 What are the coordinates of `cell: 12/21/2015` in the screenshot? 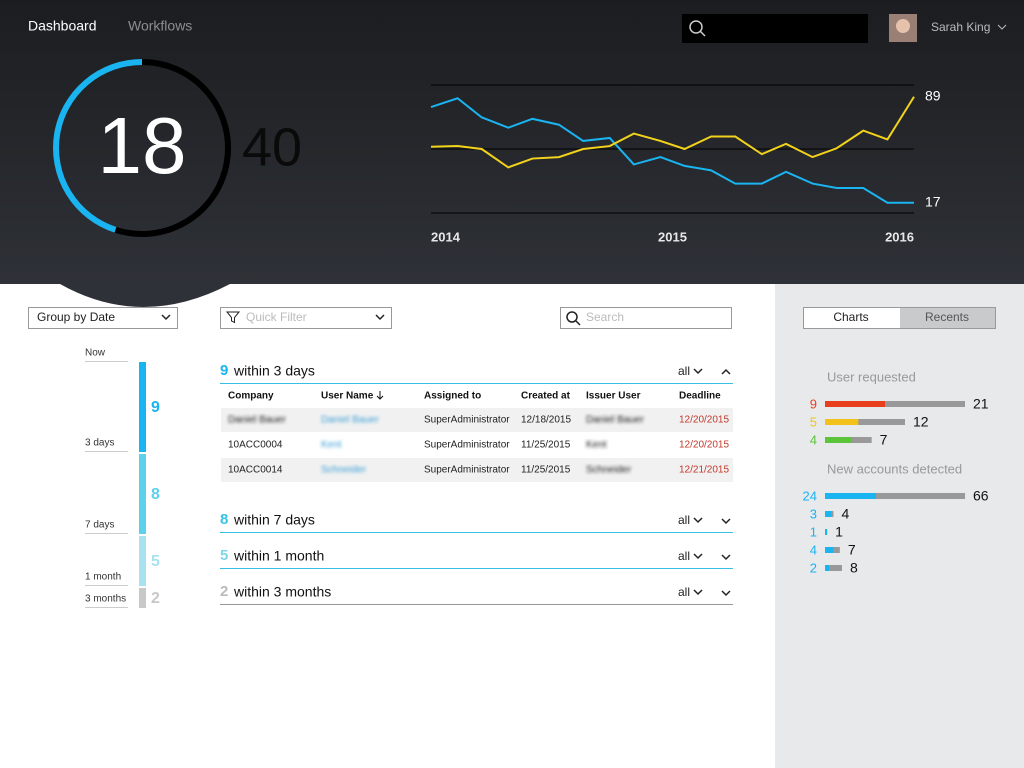 It's located at (704, 470).